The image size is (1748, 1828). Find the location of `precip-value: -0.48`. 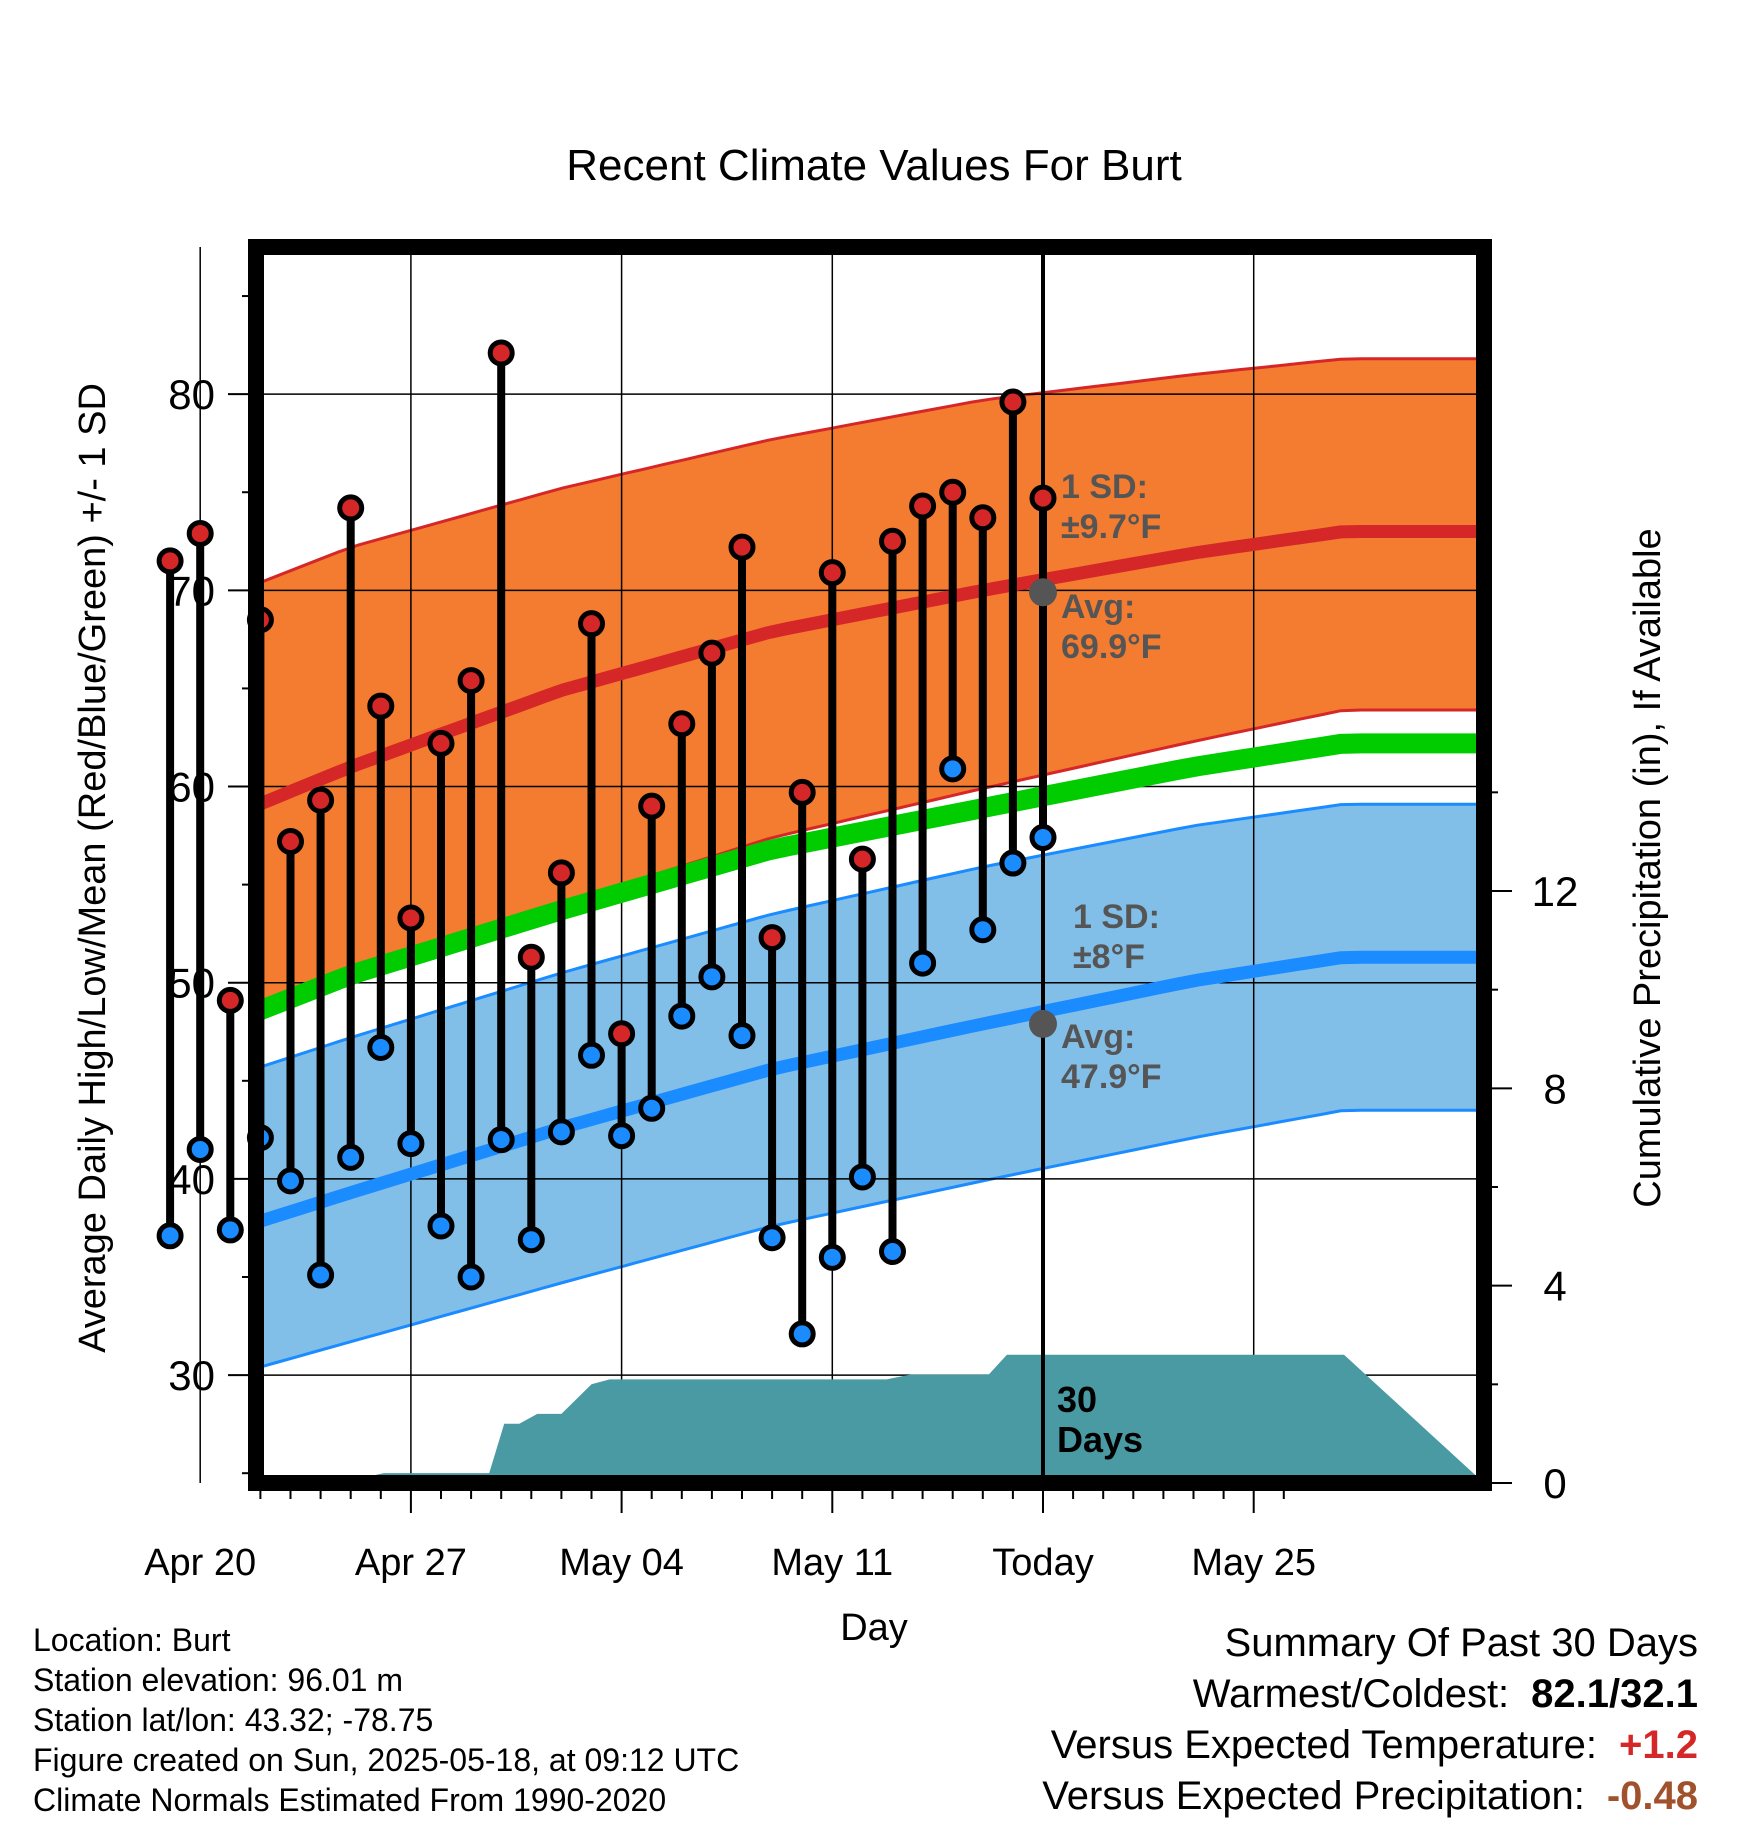

precip-value: -0.48 is located at coordinates (1652, 1796).